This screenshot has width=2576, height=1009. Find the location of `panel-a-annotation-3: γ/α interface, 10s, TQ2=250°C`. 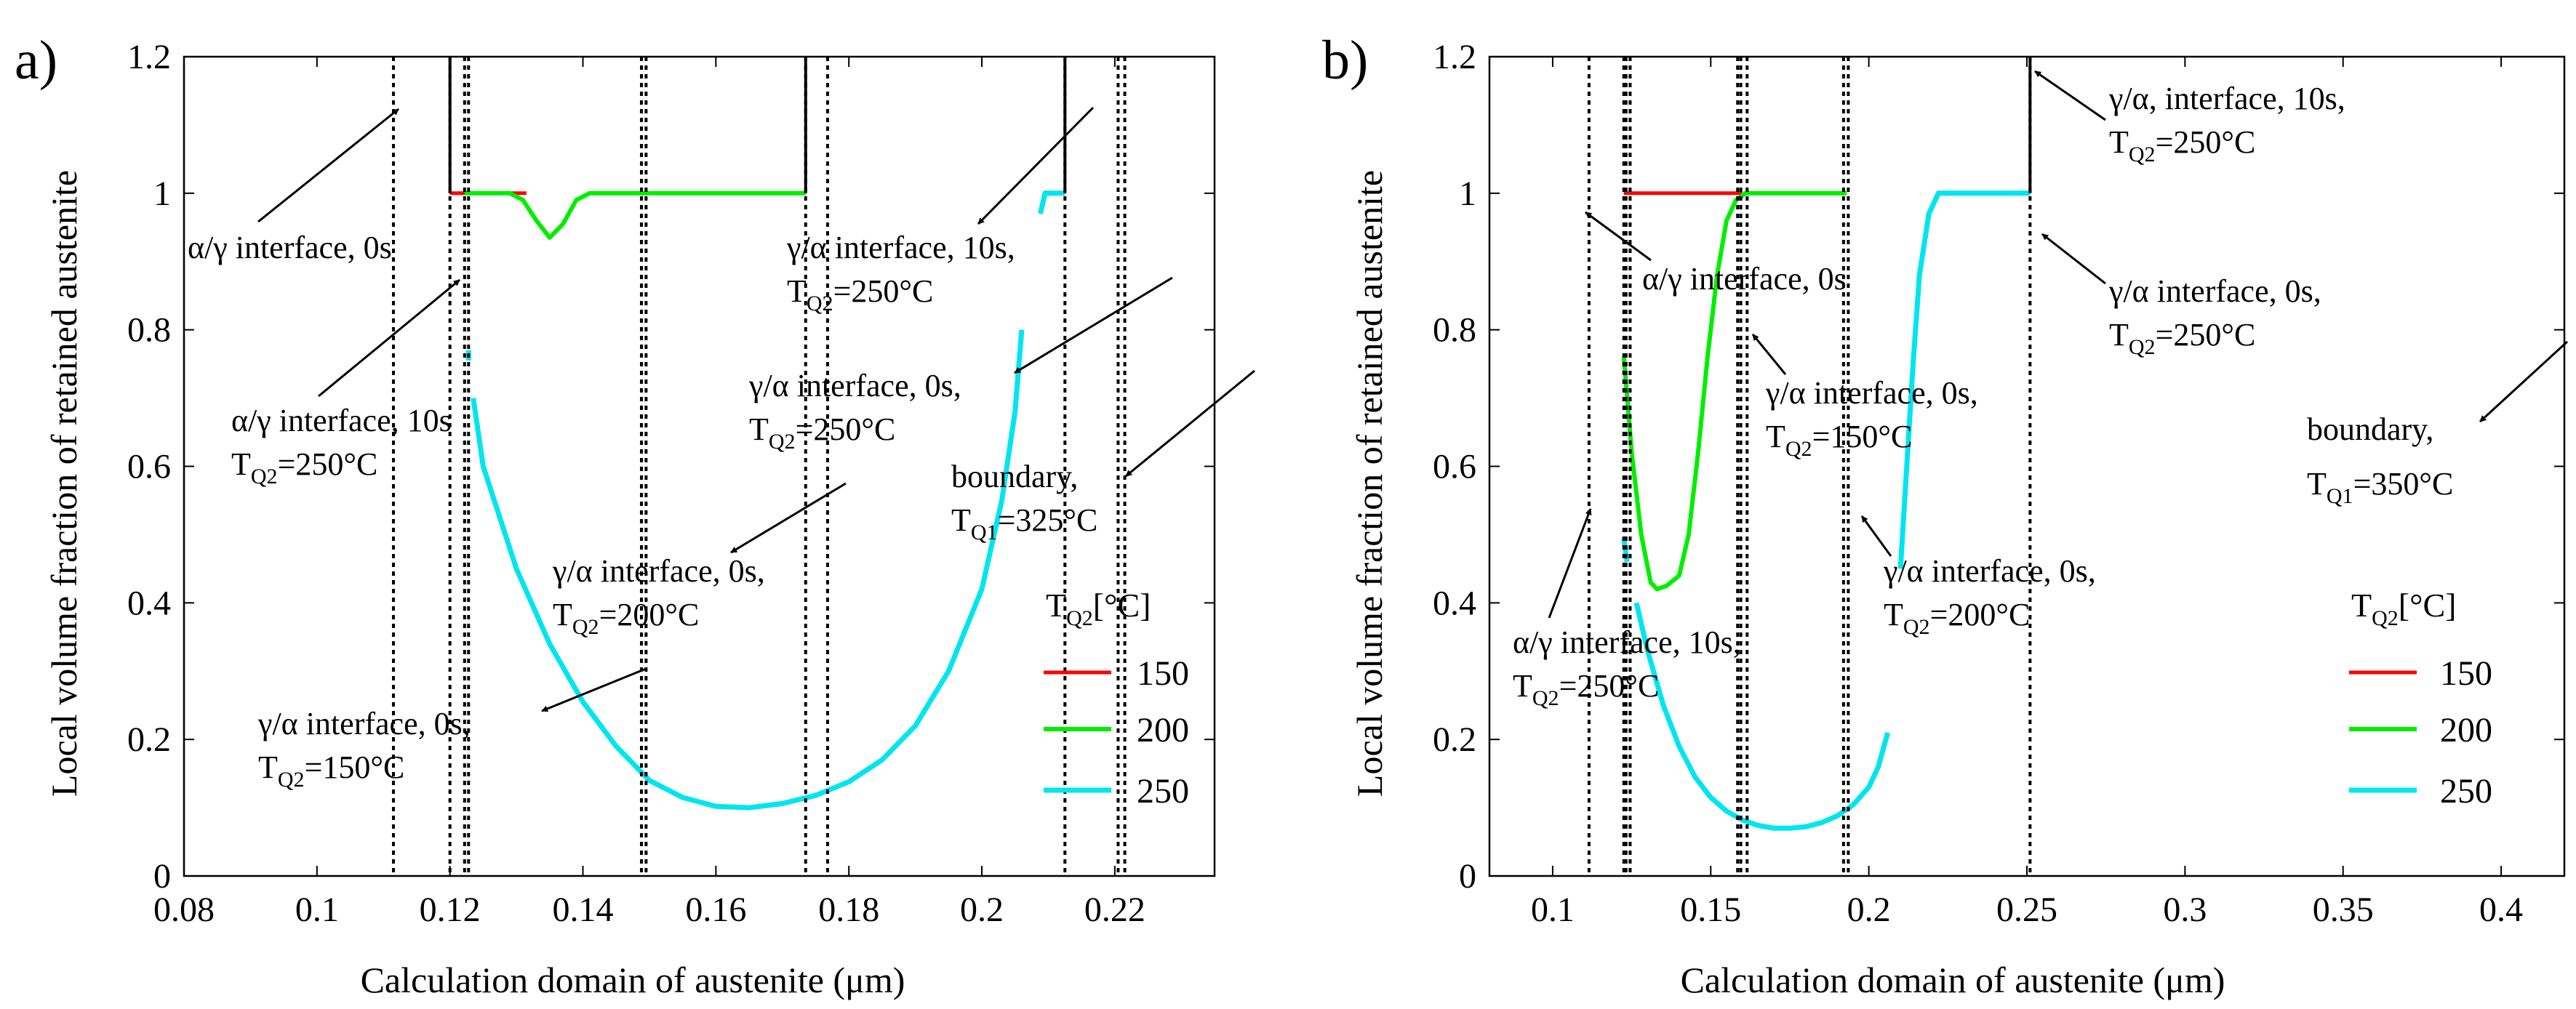

panel-a-annotation-3: γ/α interface, 10s, TQ2=250°C is located at coordinates (940, 210).